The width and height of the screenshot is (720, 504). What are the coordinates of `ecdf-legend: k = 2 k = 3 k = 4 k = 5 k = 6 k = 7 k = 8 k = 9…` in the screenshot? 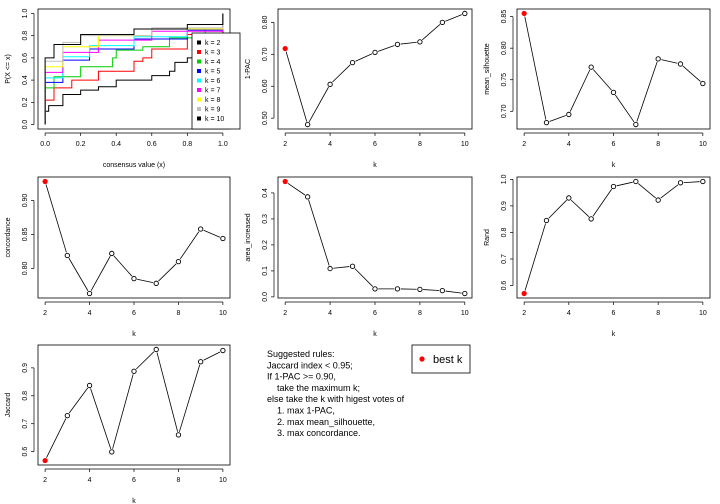 It's located at (216, 81).